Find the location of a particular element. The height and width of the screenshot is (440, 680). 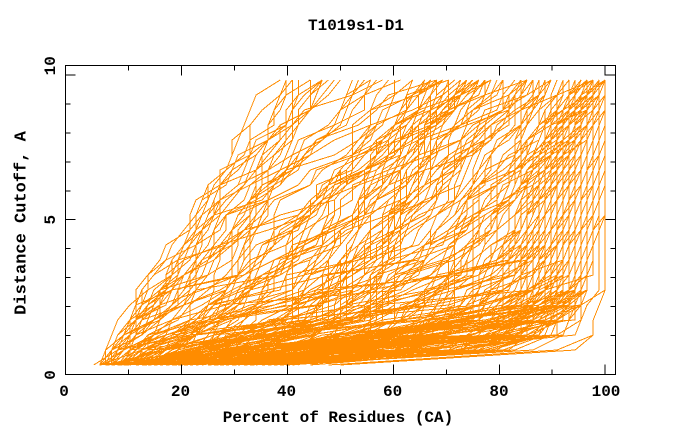

svg-text: 5 is located at coordinates (51, 220).